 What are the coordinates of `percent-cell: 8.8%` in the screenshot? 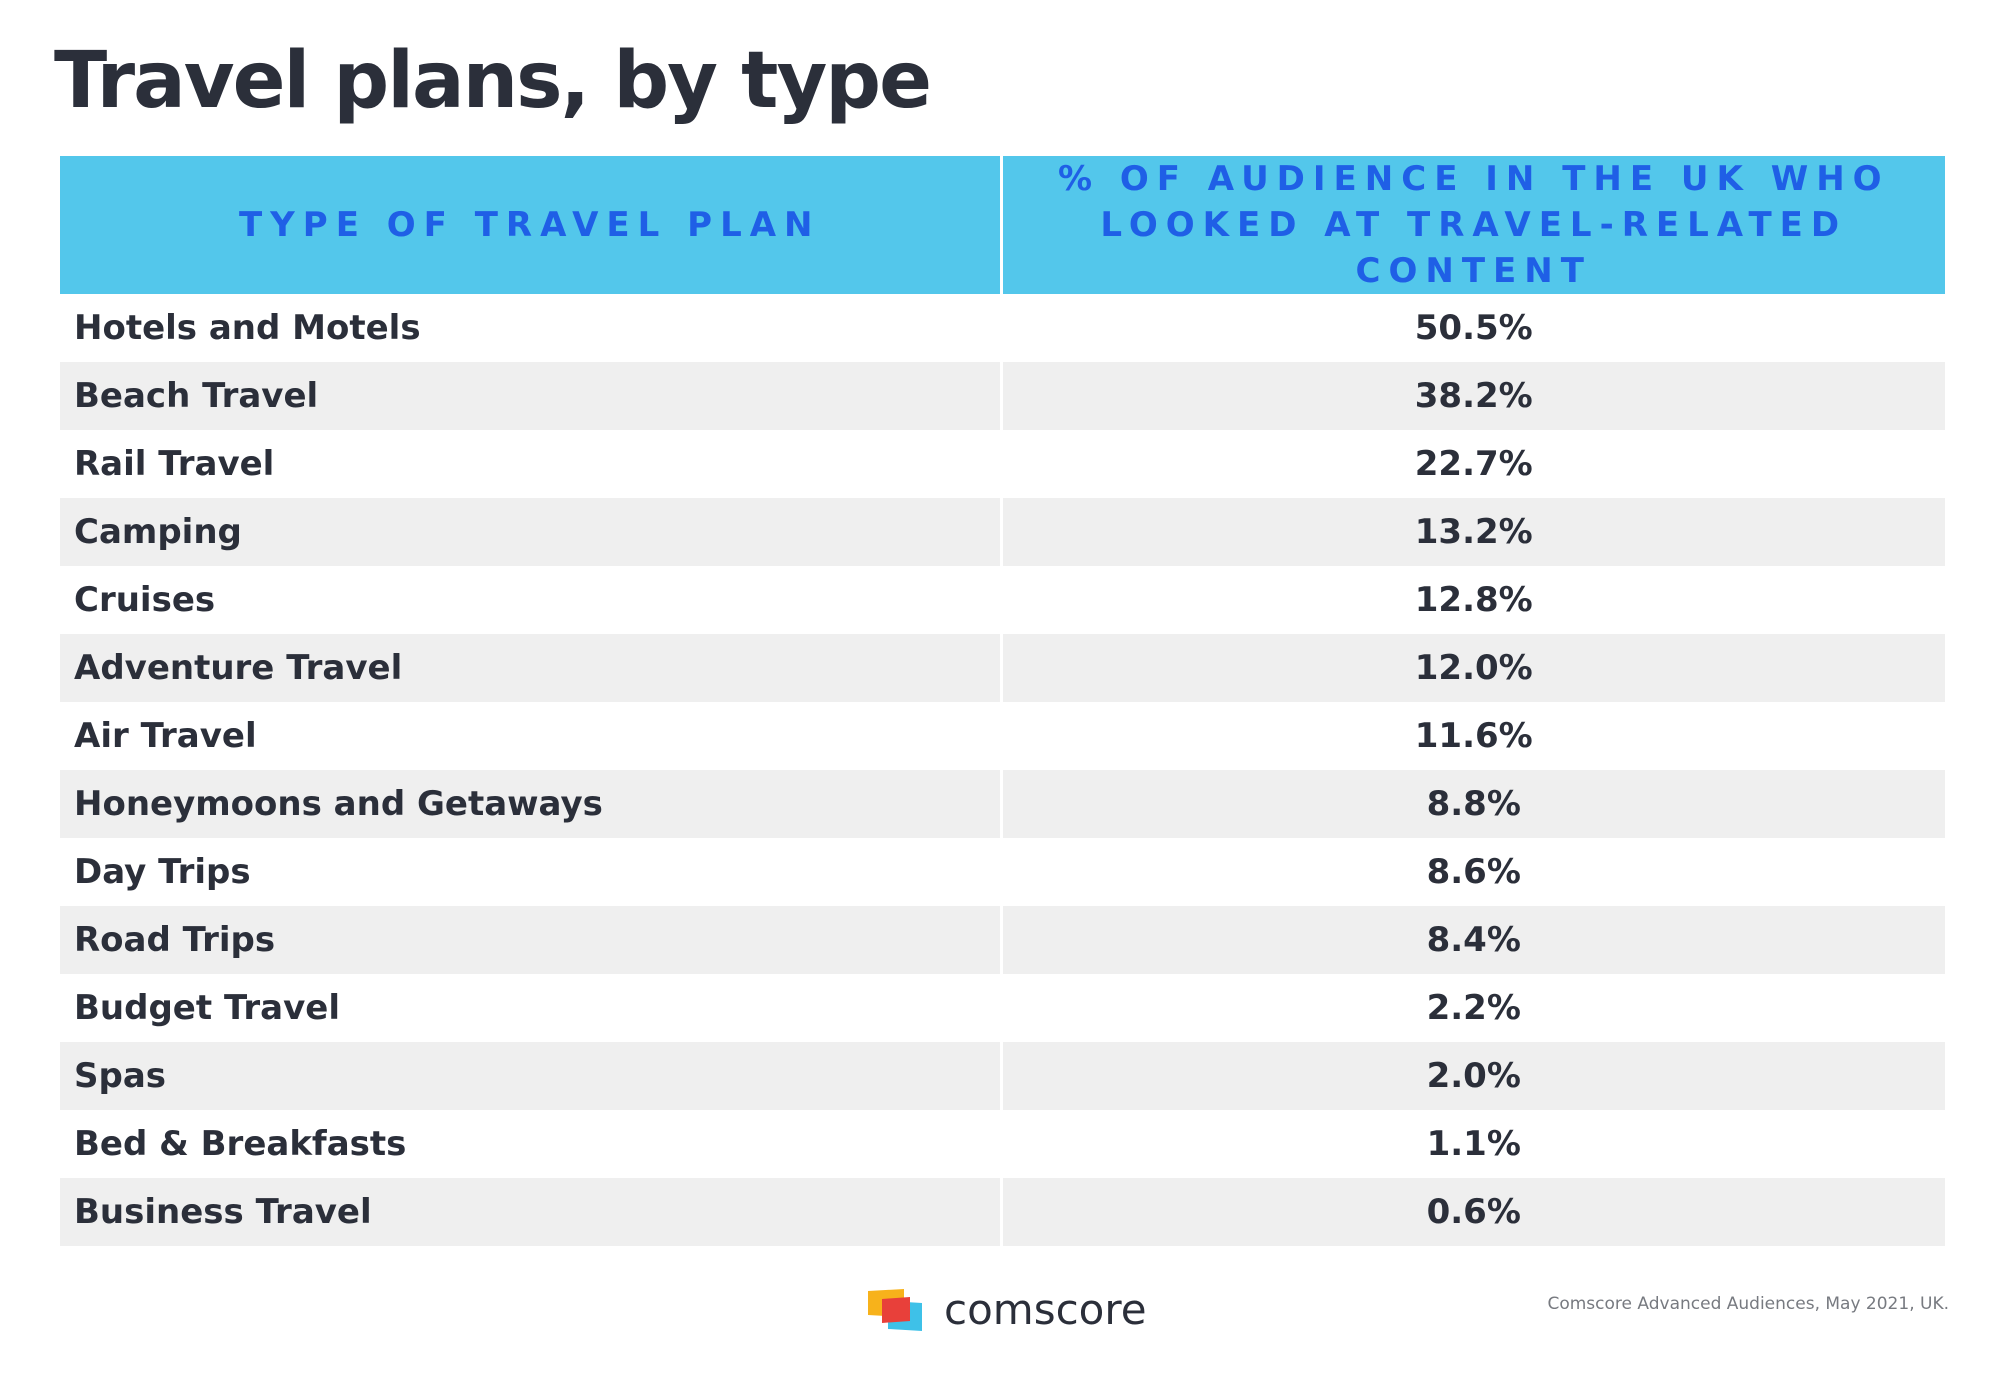 It's located at (1472, 804).